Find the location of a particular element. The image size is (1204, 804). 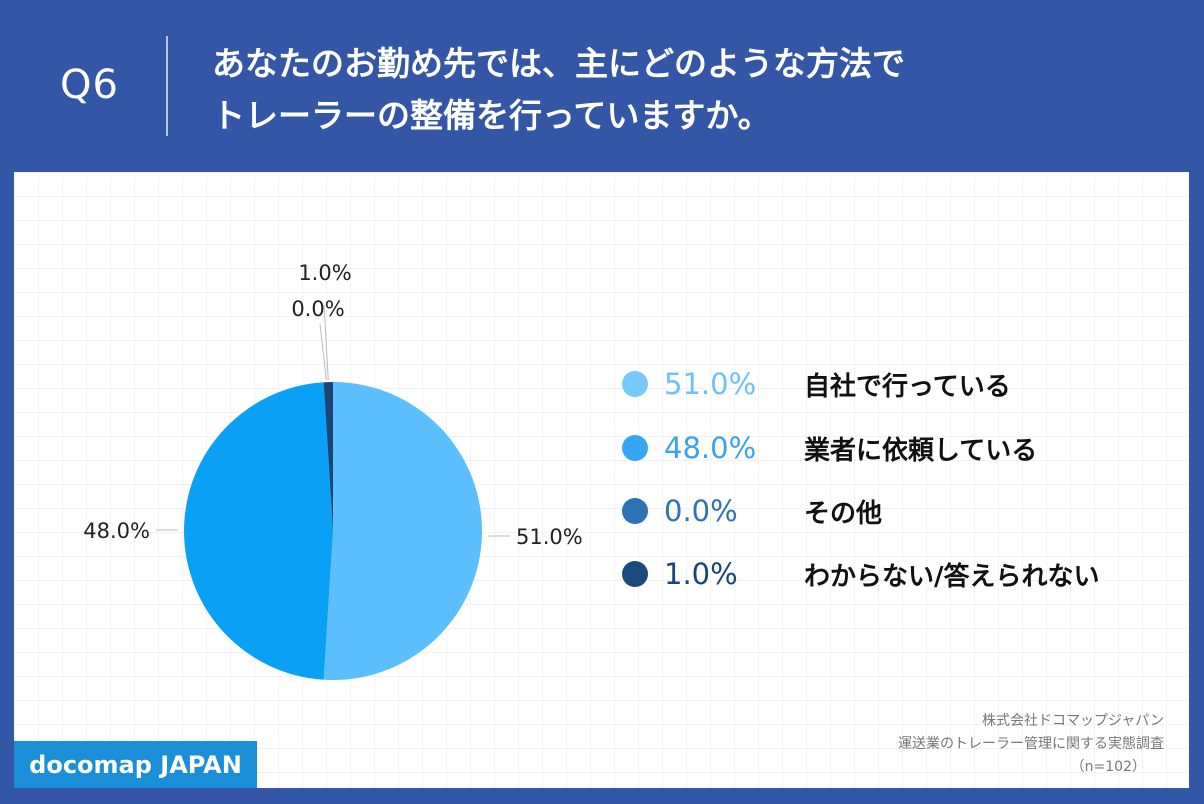

legend-value: 51.0% is located at coordinates (710, 384).